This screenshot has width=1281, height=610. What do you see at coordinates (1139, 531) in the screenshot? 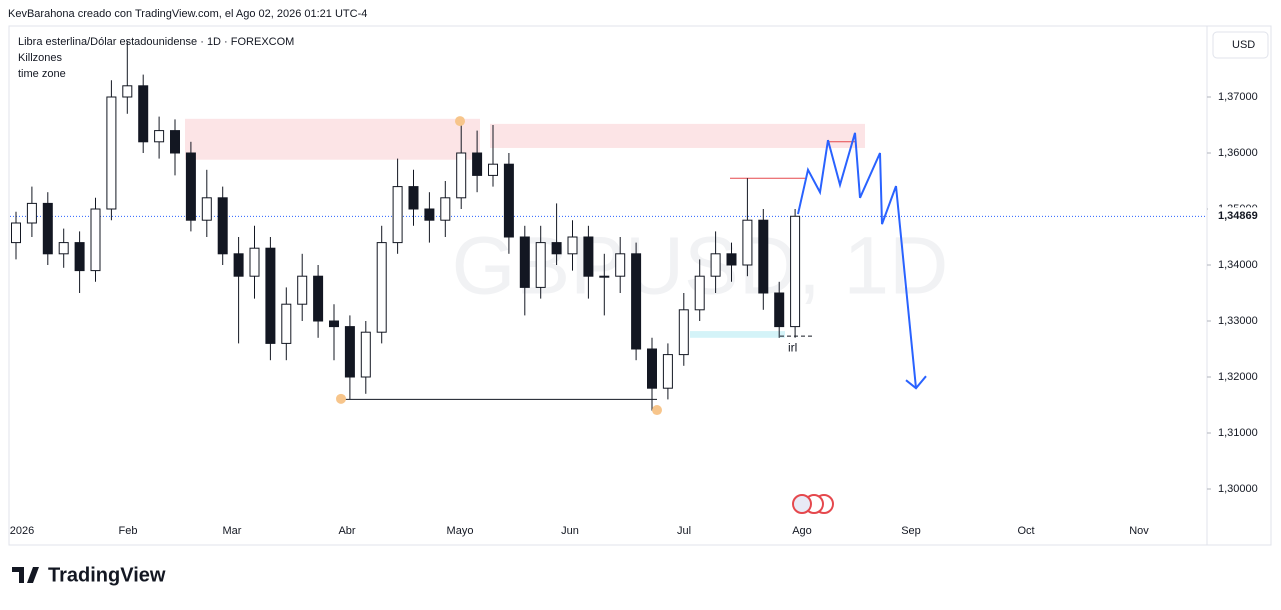
I see `x-tick-label: Nov` at bounding box center [1139, 531].